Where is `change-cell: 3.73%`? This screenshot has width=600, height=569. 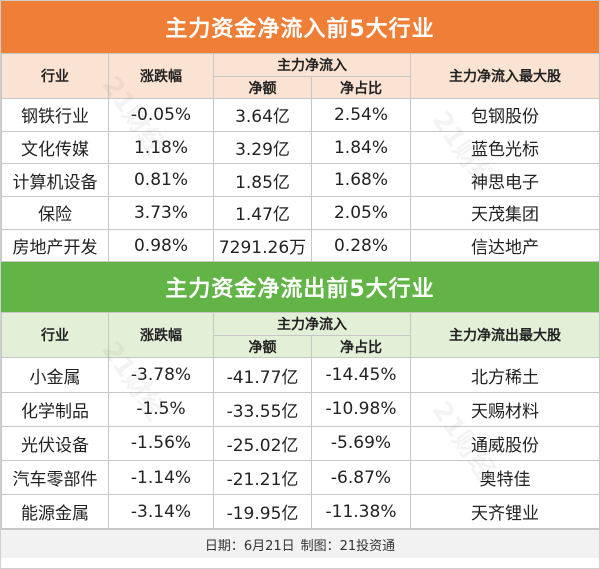
change-cell: 3.73% is located at coordinates (161, 213).